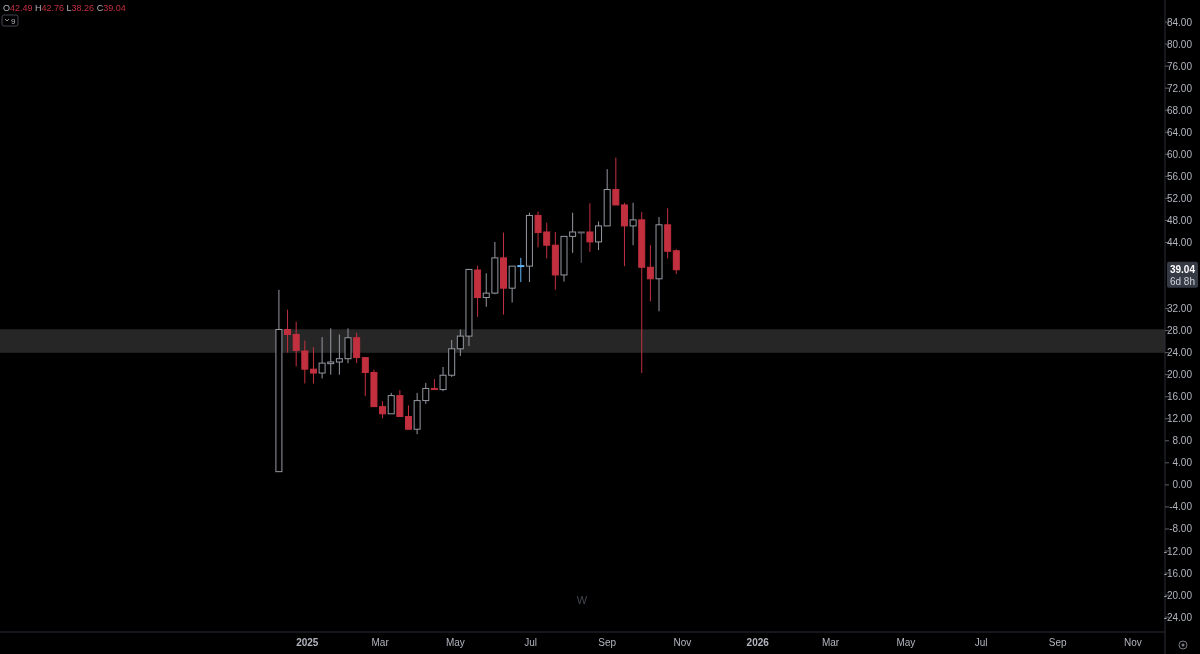 Image resolution: width=1200 pixels, height=654 pixels. Describe the element at coordinates (1182, 463) in the screenshot. I see `y-tick-label: 4.00` at that location.